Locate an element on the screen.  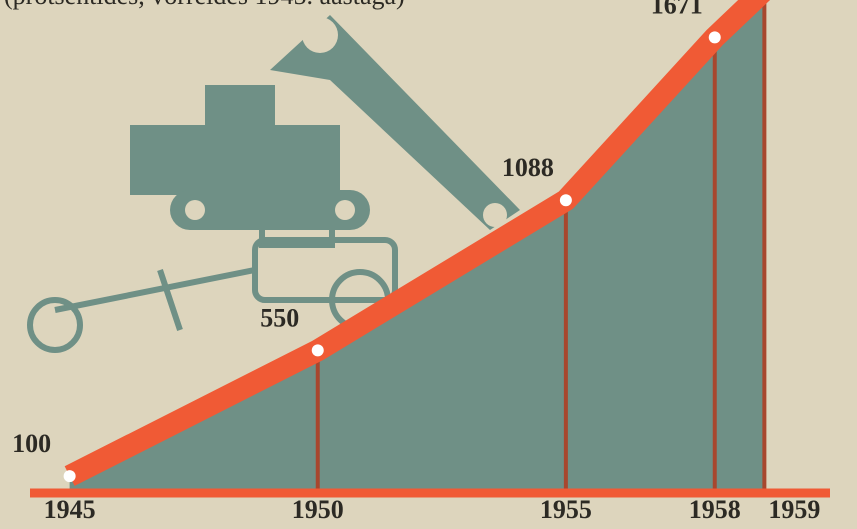
excavator-cab is located at coordinates (240, 110).